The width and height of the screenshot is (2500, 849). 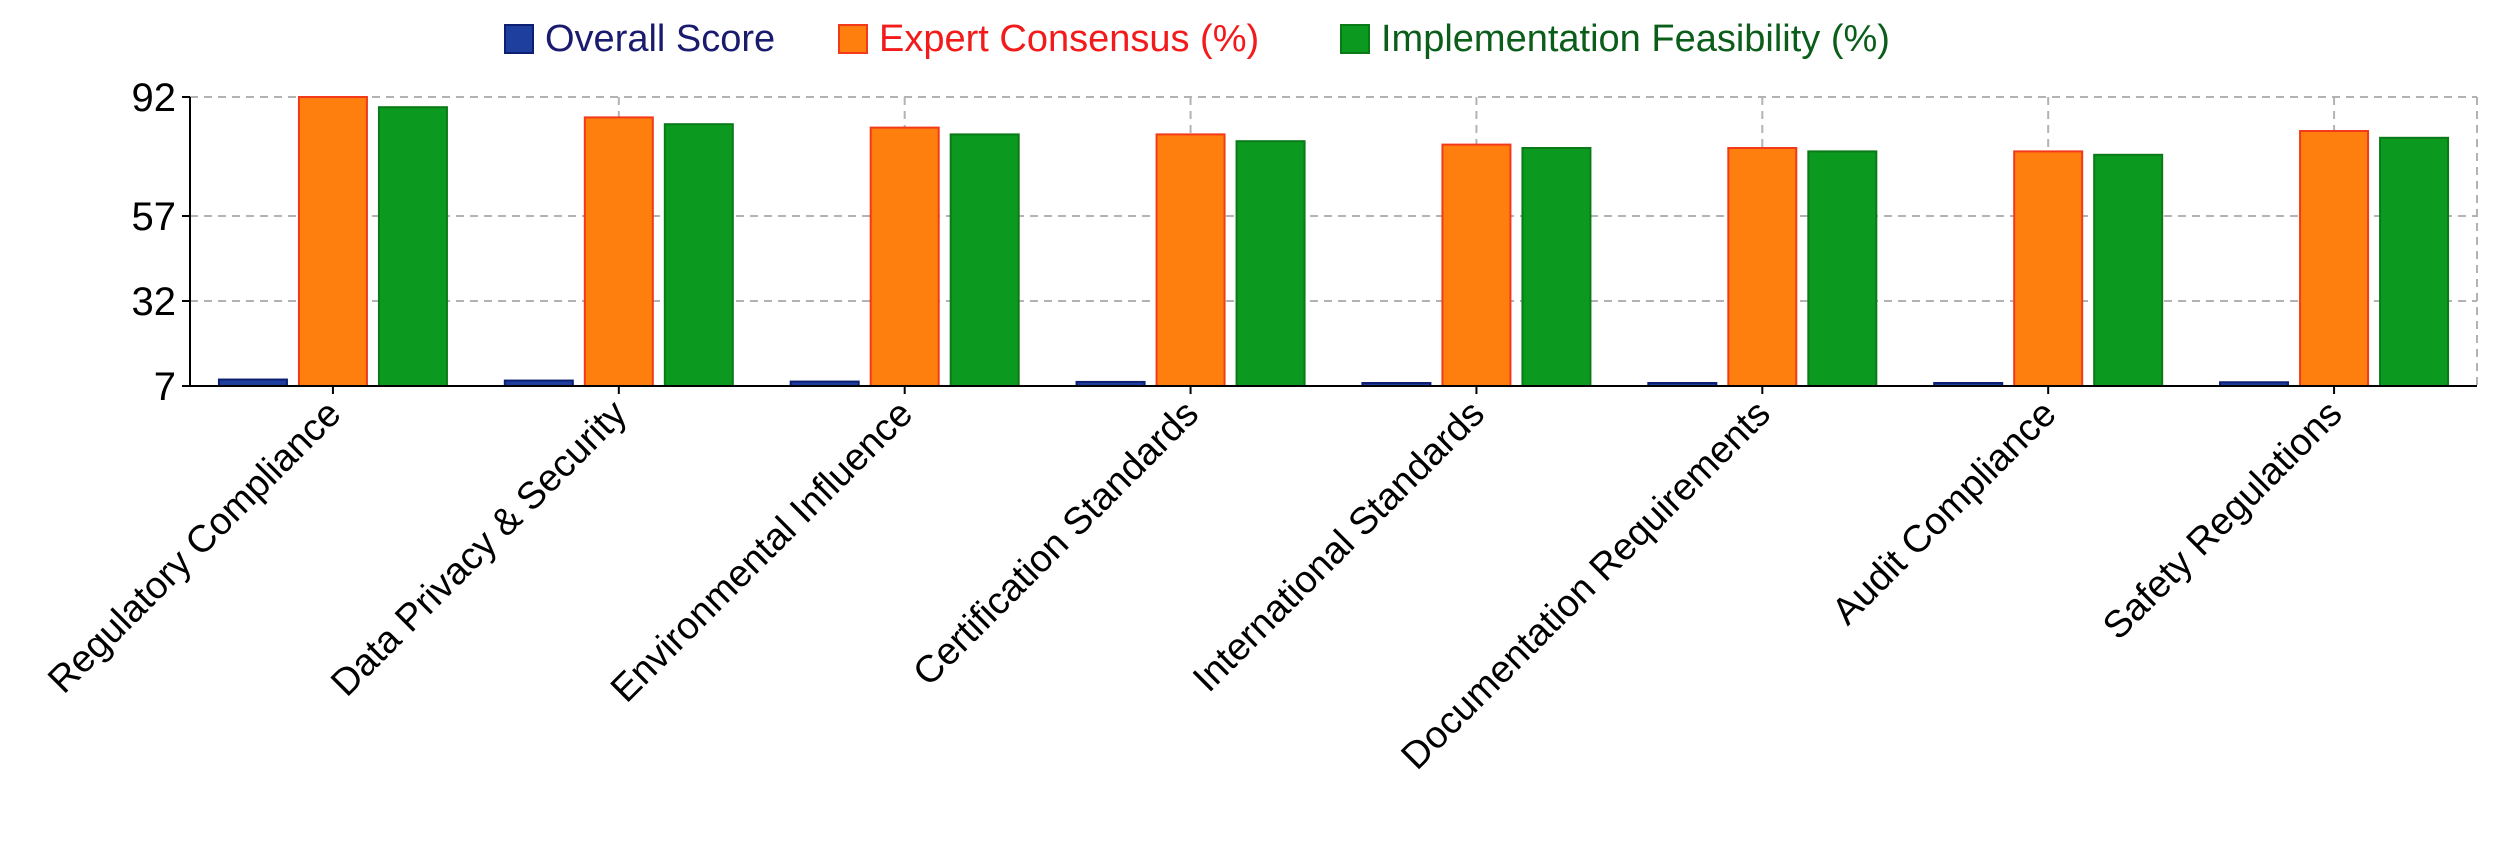 What do you see at coordinates (1355, 39) in the screenshot?
I see `legend-swatch-implementation-feasibility` at bounding box center [1355, 39].